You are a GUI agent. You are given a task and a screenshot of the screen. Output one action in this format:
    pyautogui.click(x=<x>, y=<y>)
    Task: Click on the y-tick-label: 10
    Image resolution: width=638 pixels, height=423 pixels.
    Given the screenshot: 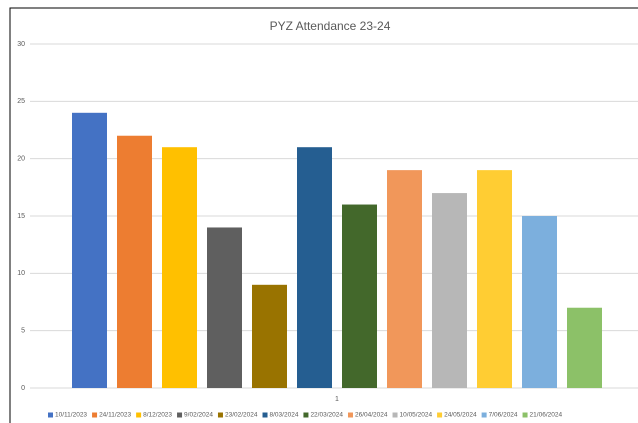 What is the action you would take?
    pyautogui.click(x=21, y=273)
    